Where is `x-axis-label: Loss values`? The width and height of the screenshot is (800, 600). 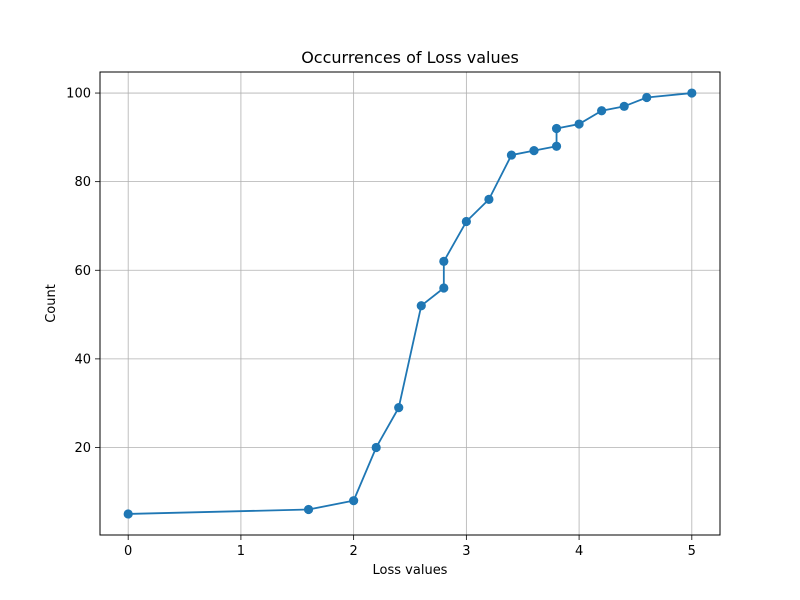 x-axis-label: Loss values is located at coordinates (410, 570).